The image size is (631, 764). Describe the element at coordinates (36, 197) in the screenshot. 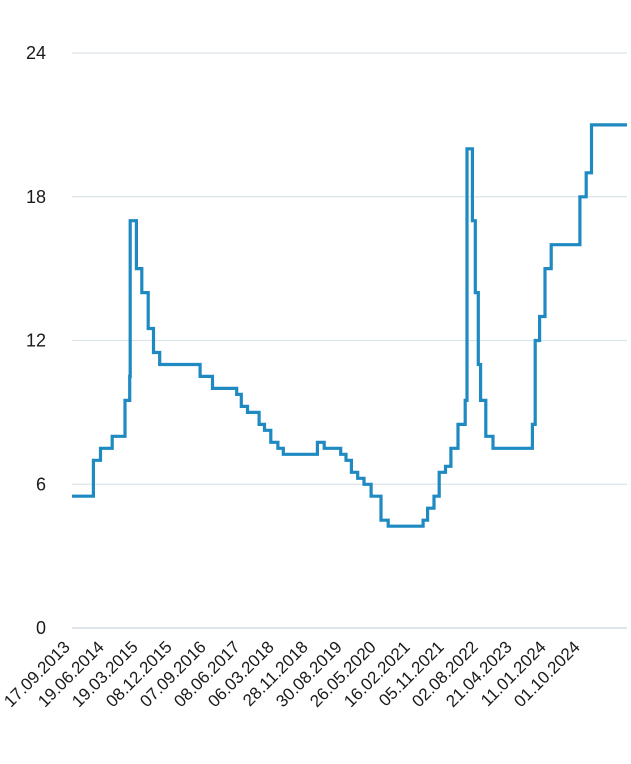

I see `y-tick-label: 18` at that location.